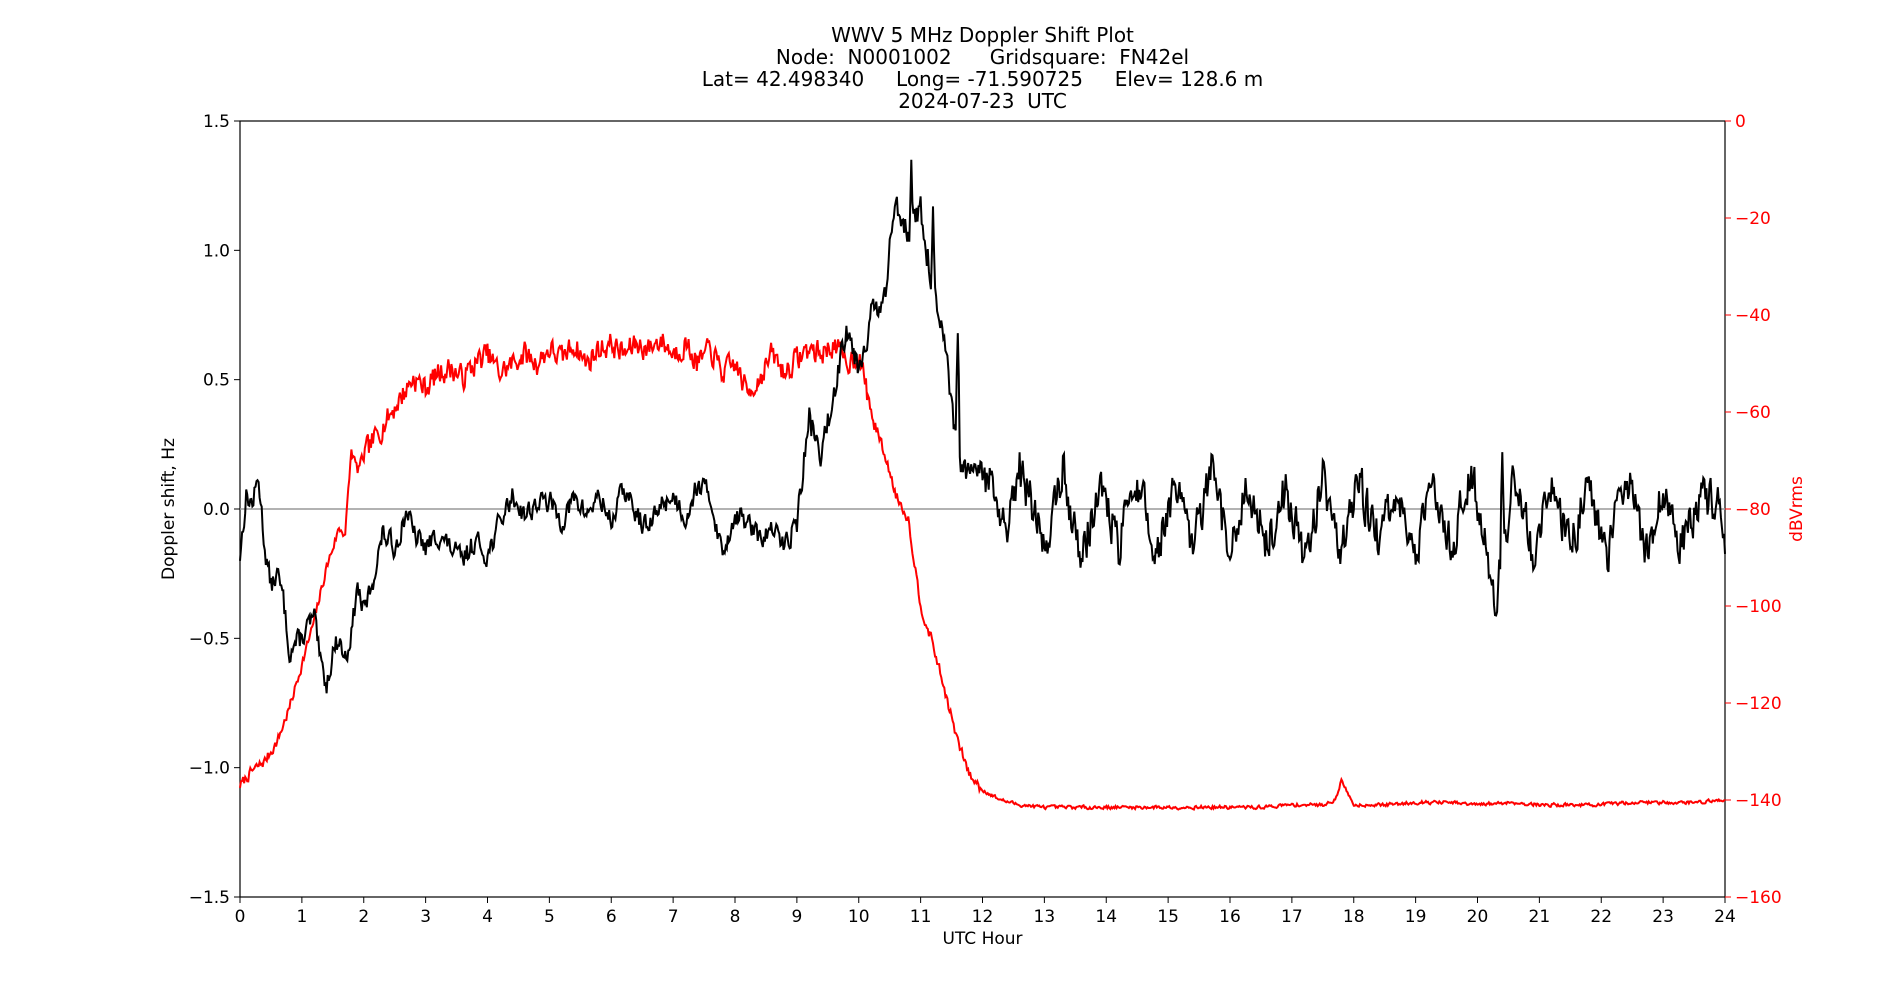 This screenshot has width=1900, height=1000. Describe the element at coordinates (1478, 917) in the screenshot. I see `x-tick-label: 20` at that location.